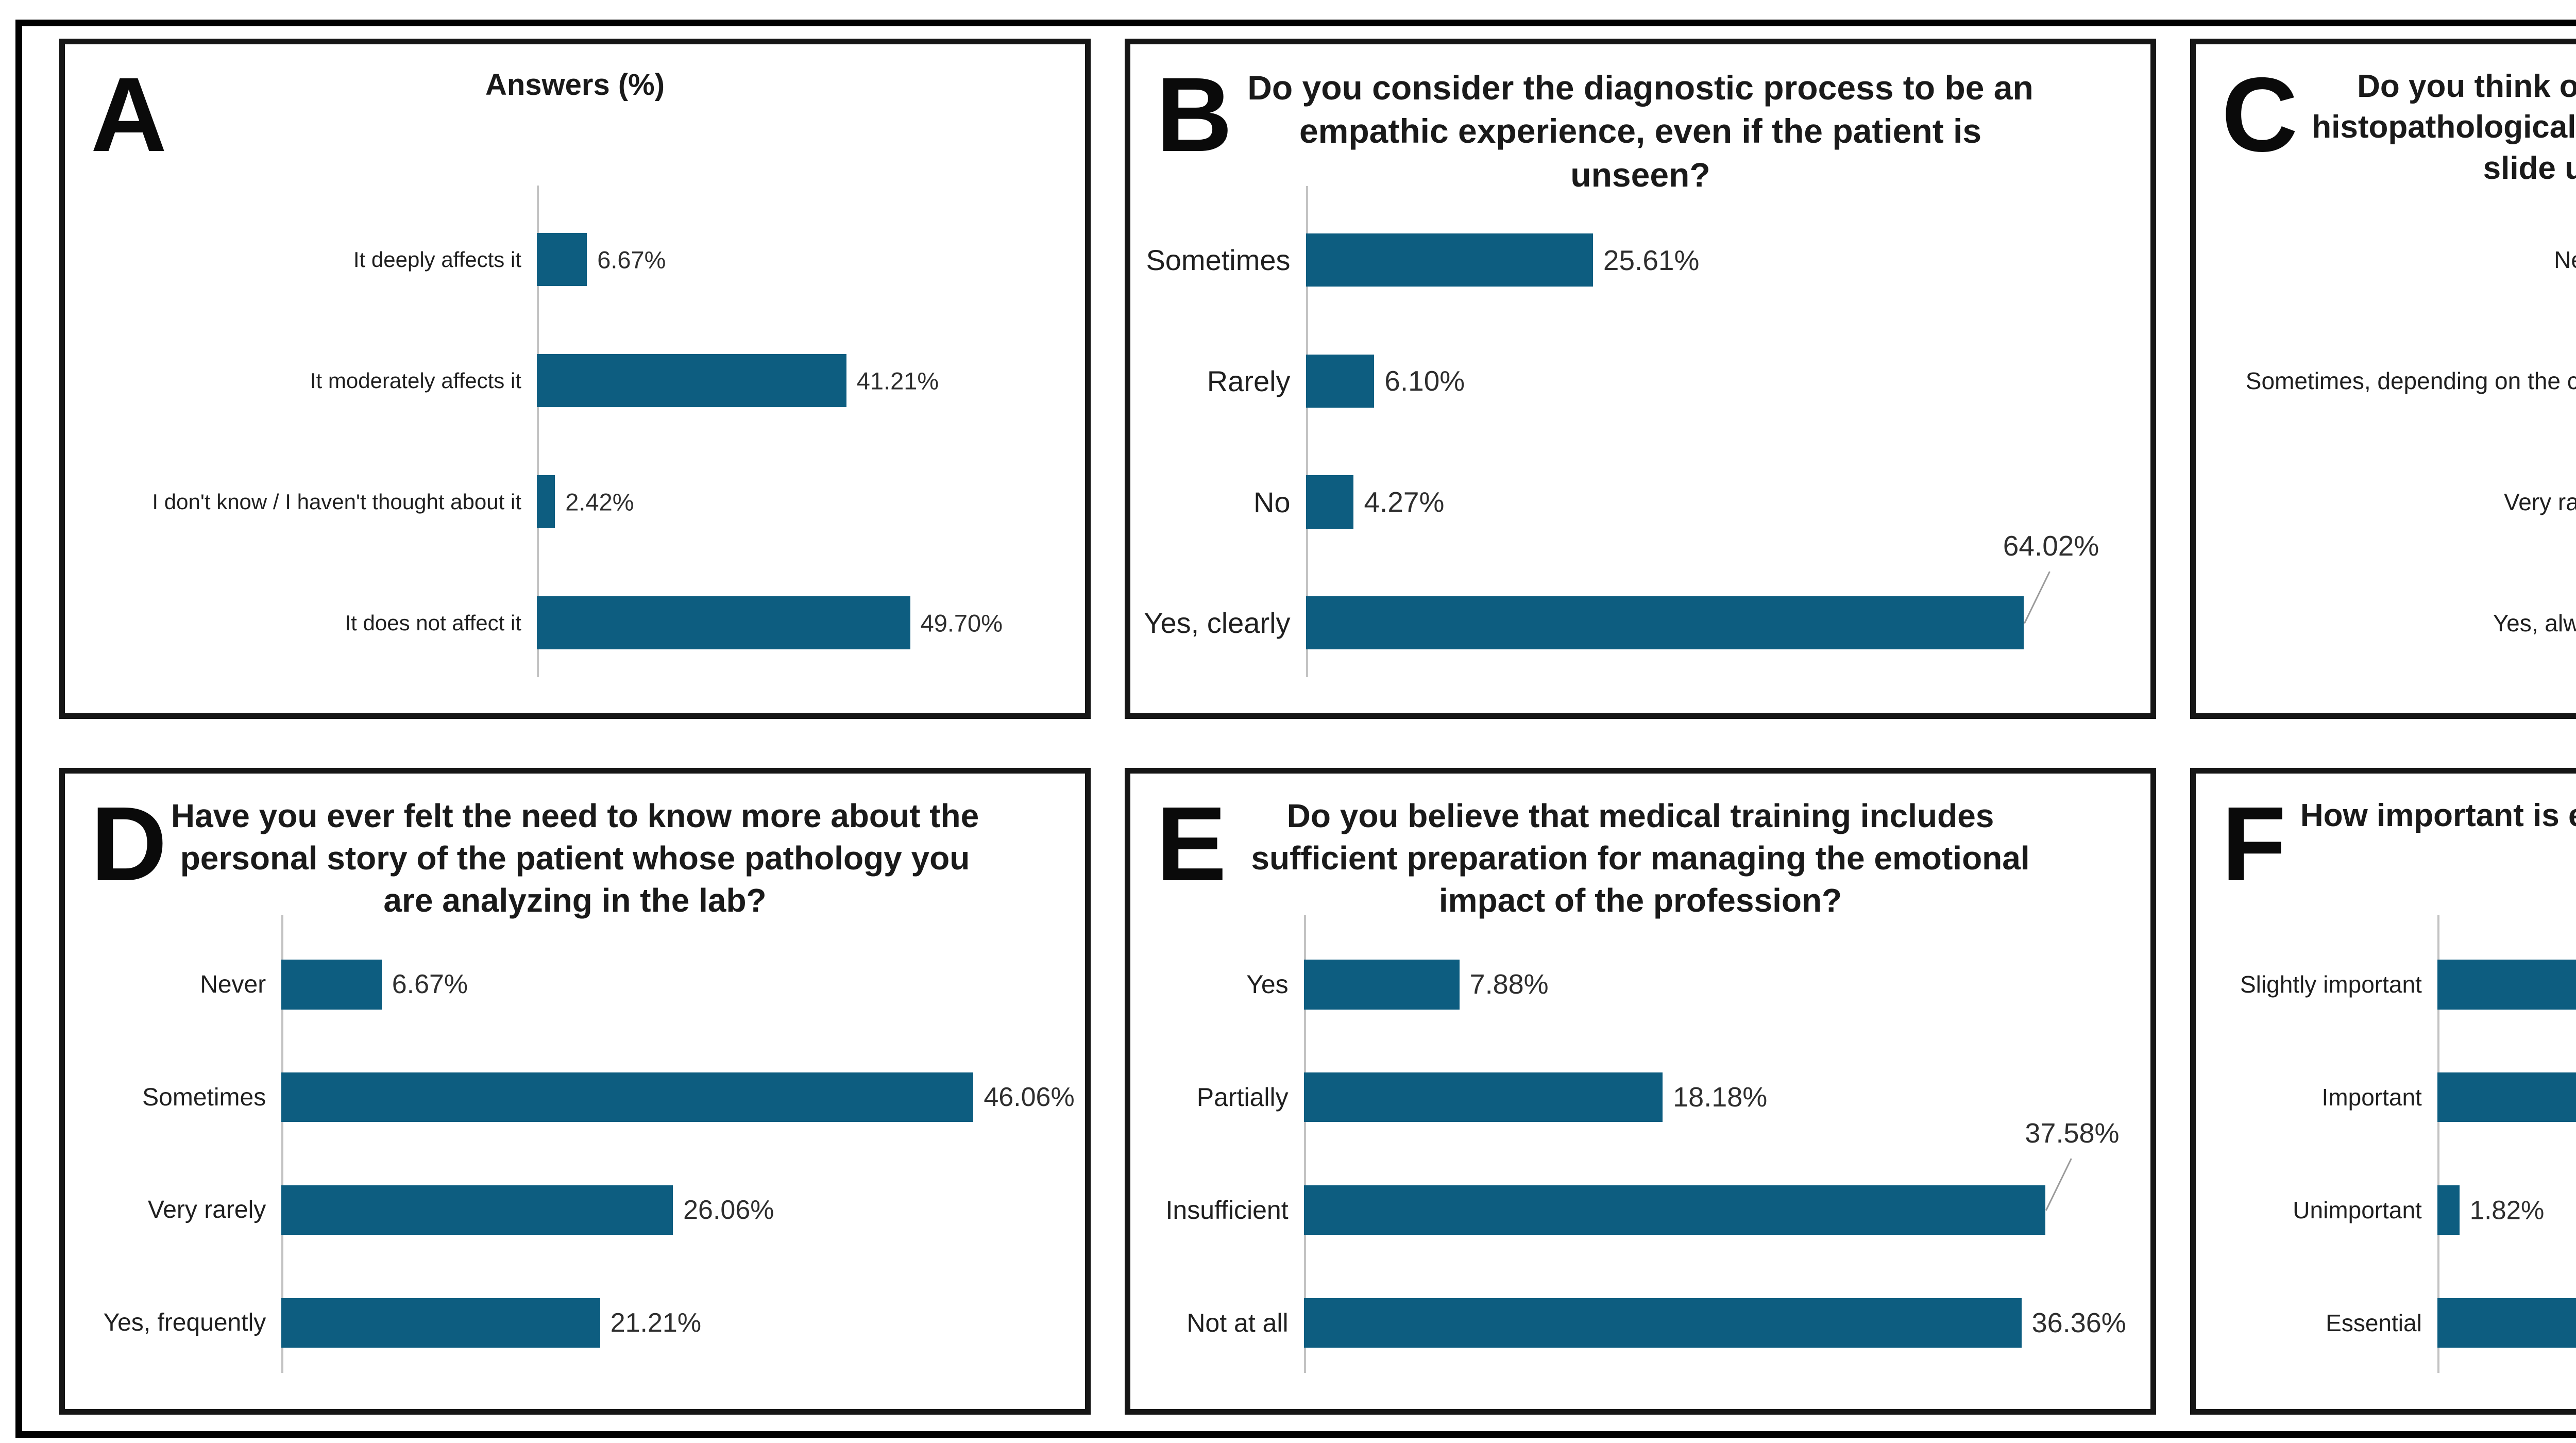 This screenshot has width=2576, height=1443. I want to click on bar-row: Sometimes 46.06%, so click(573, 1097).